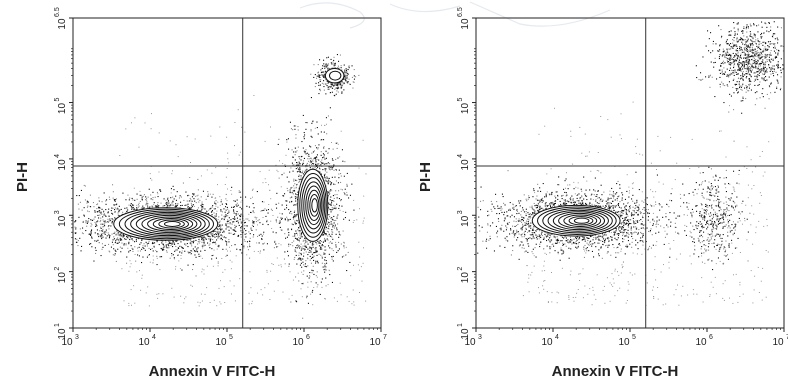  What do you see at coordinates (455, 15) in the screenshot?
I see `watermark` at bounding box center [455, 15].